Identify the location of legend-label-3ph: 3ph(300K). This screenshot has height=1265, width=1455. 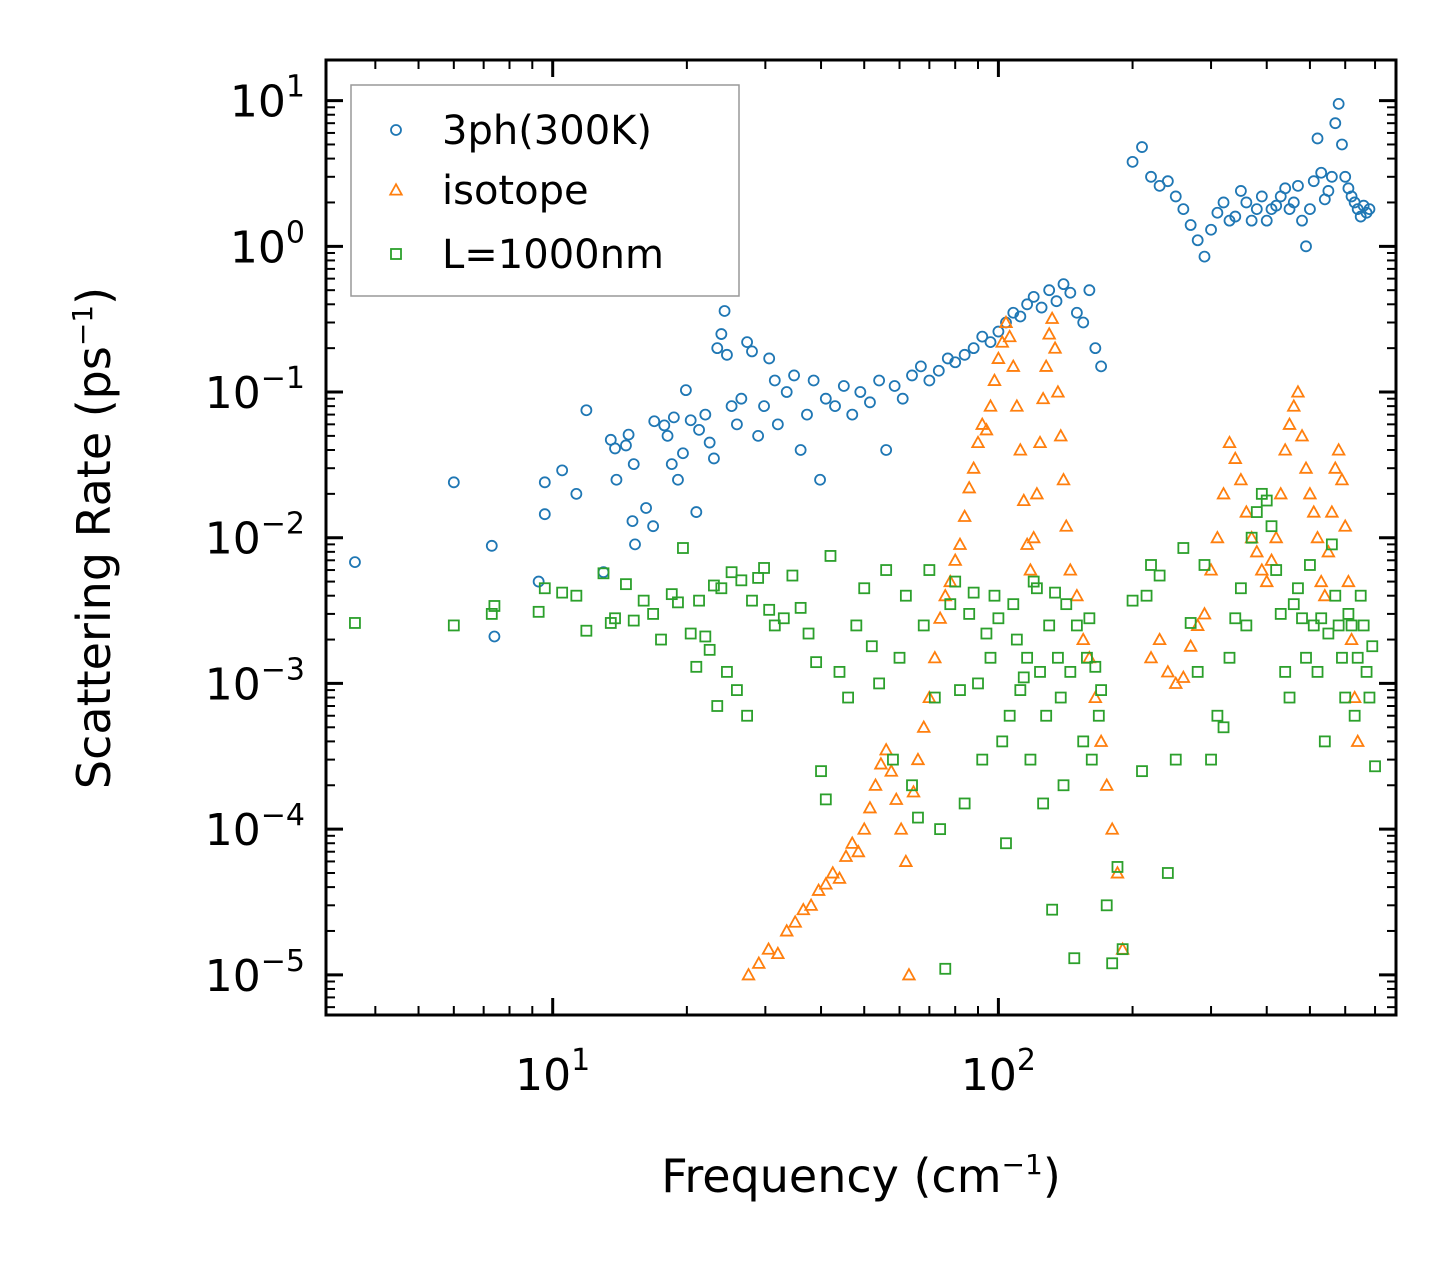
(547, 131).